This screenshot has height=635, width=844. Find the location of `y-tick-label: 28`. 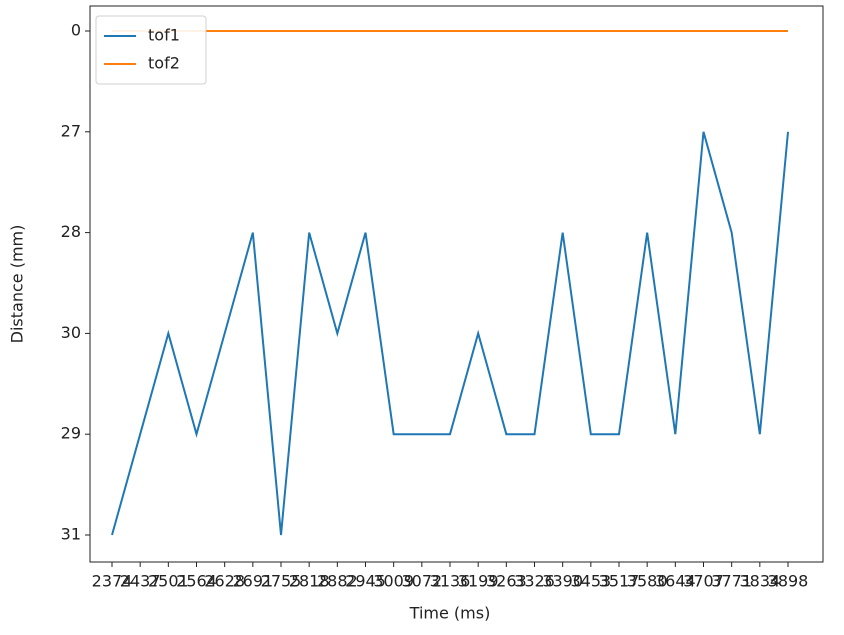

y-tick-label: 28 is located at coordinates (71, 231).